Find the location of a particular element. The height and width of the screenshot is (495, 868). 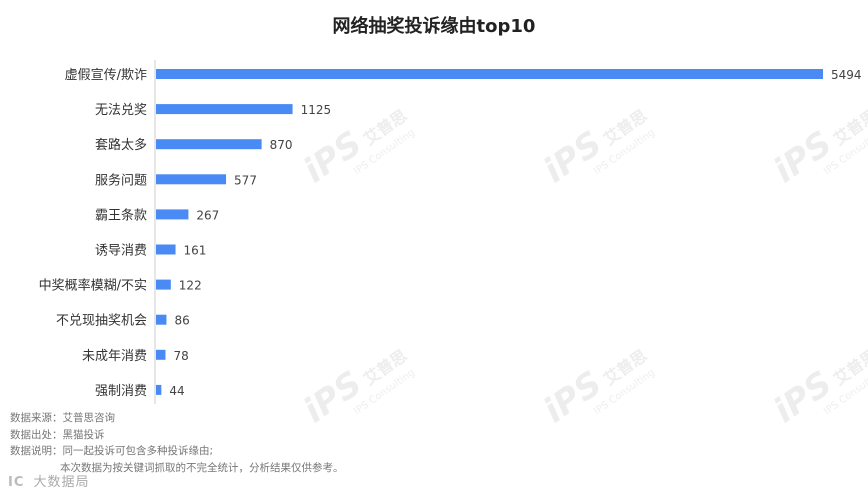

brand-logo: IC is located at coordinates (16, 482).